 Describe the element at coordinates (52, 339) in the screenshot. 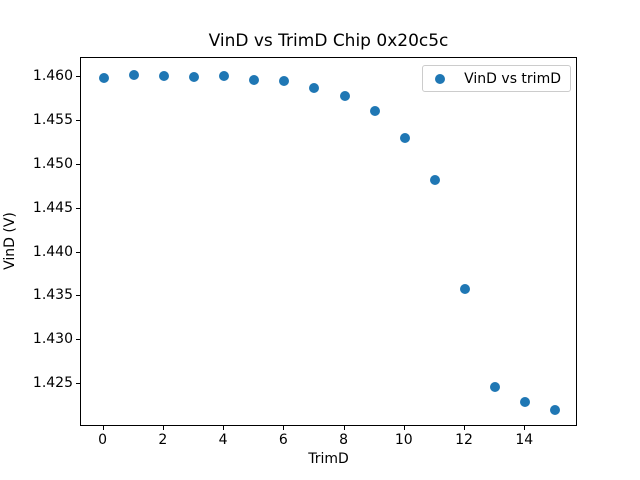

I see `y-tick-label: 1.430` at that location.